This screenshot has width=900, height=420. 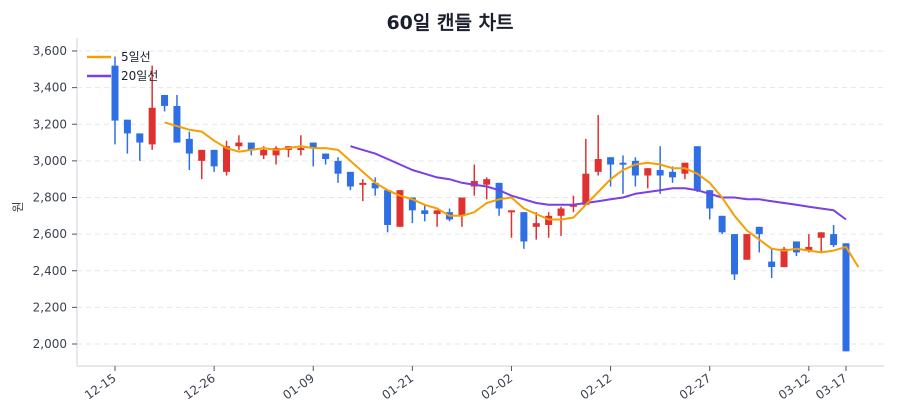 What do you see at coordinates (100, 386) in the screenshot?
I see `x-tick-label: 12-15` at bounding box center [100, 386].